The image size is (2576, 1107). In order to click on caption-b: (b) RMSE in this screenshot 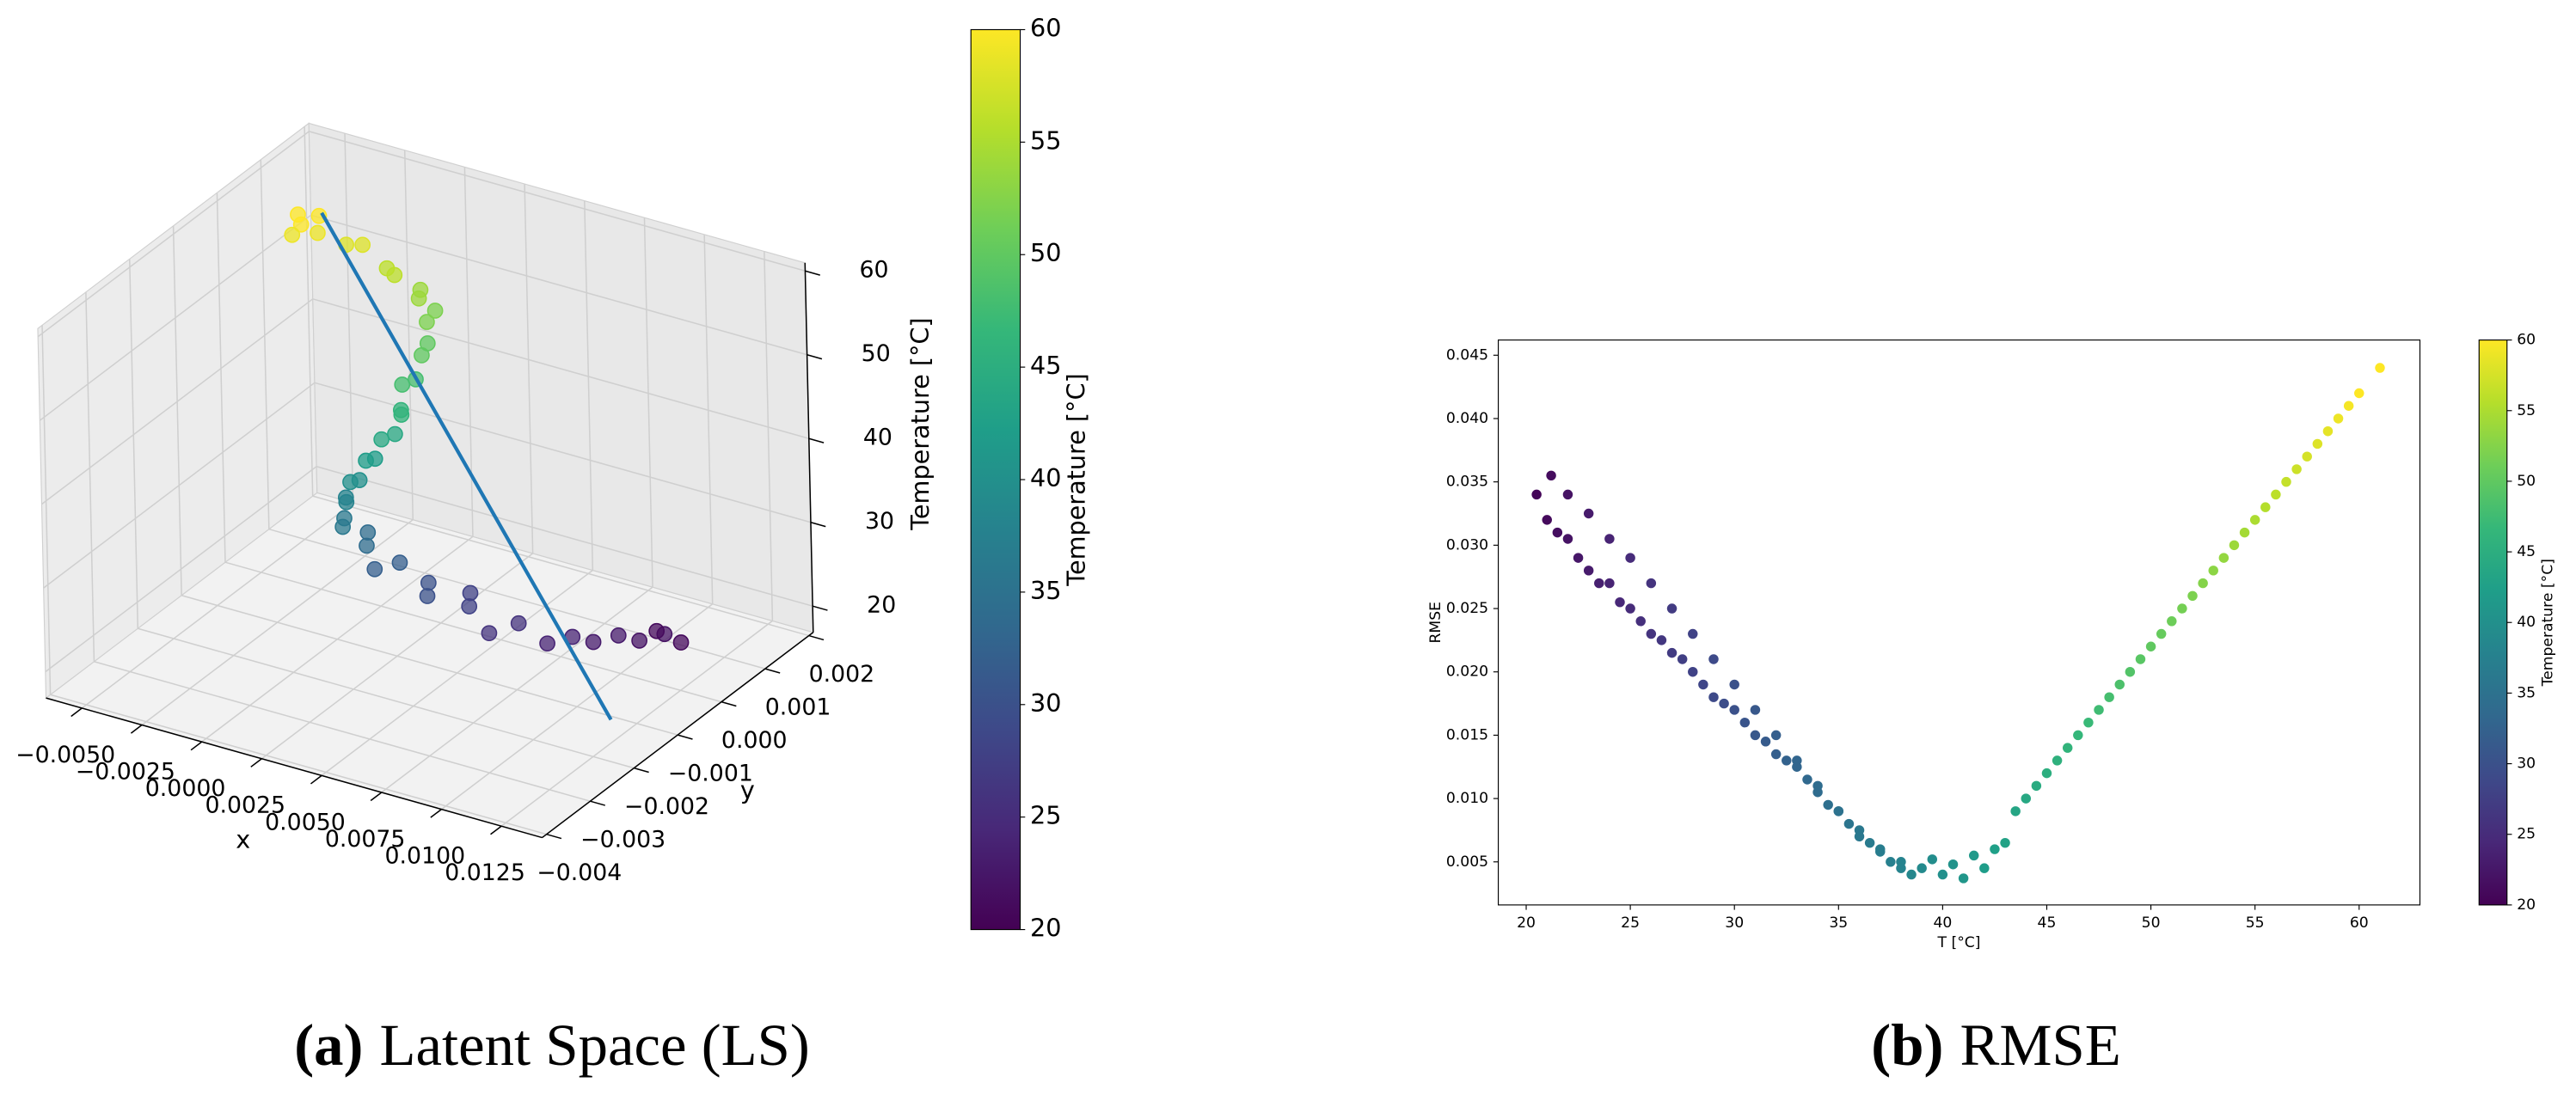, I will do `click(1996, 1045)`.